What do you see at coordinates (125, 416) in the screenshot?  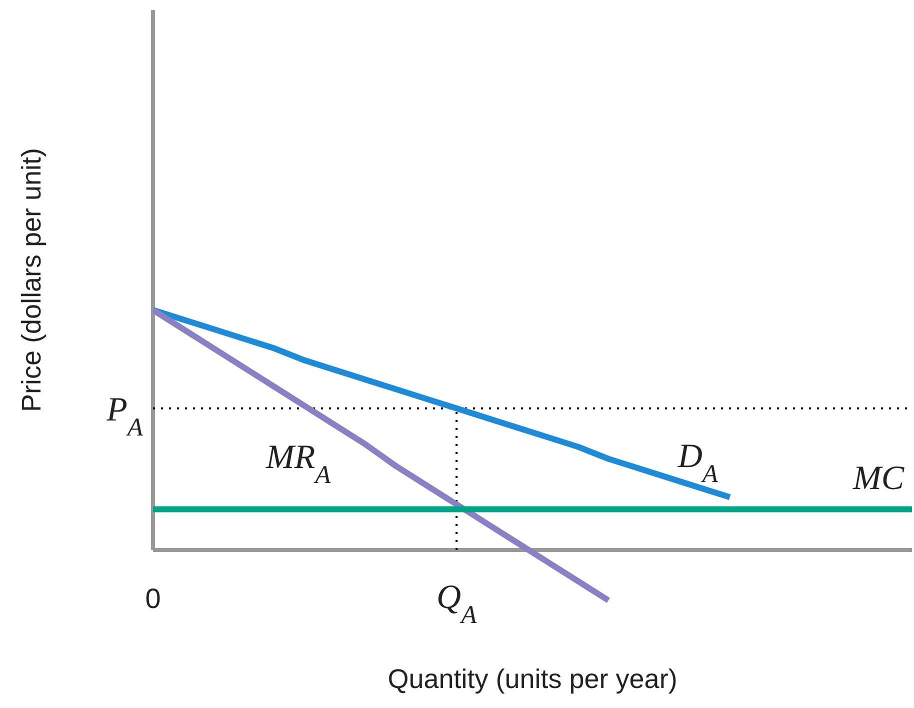 I see `ref-line-label: P$_{A}$` at bounding box center [125, 416].